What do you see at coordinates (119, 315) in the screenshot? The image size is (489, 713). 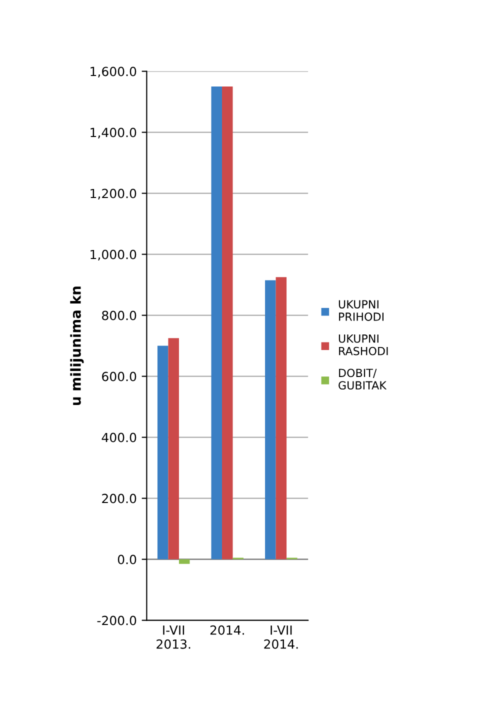 I see `y-tick-label: 800.0` at bounding box center [119, 315].